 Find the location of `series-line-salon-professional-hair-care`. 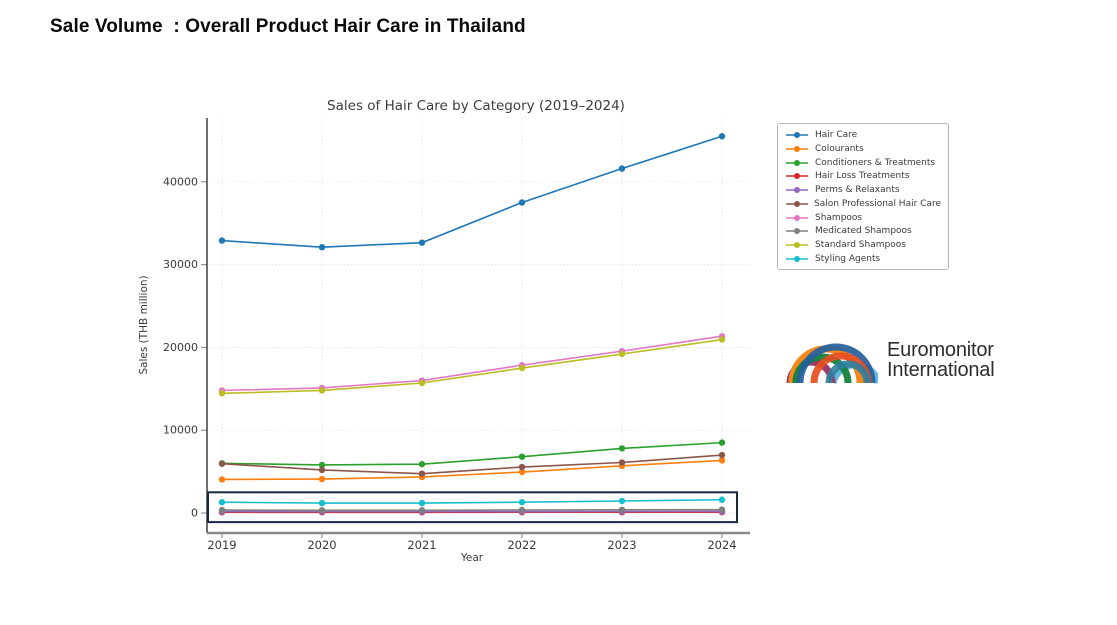

series-line-salon-professional-hair-care is located at coordinates (472, 464).